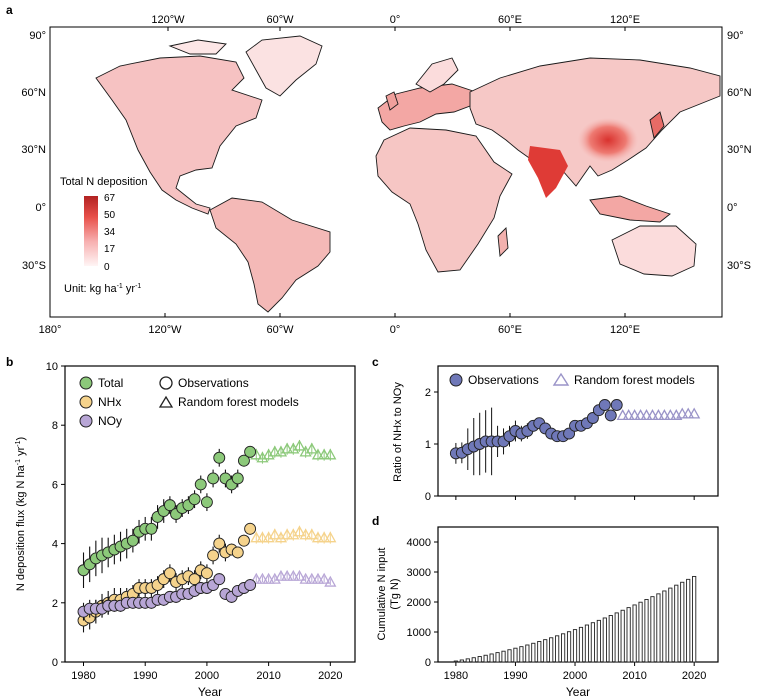 This screenshot has height=700, width=773. What do you see at coordinates (427, 107) in the screenshot?
I see `europe-landmass` at bounding box center [427, 107].